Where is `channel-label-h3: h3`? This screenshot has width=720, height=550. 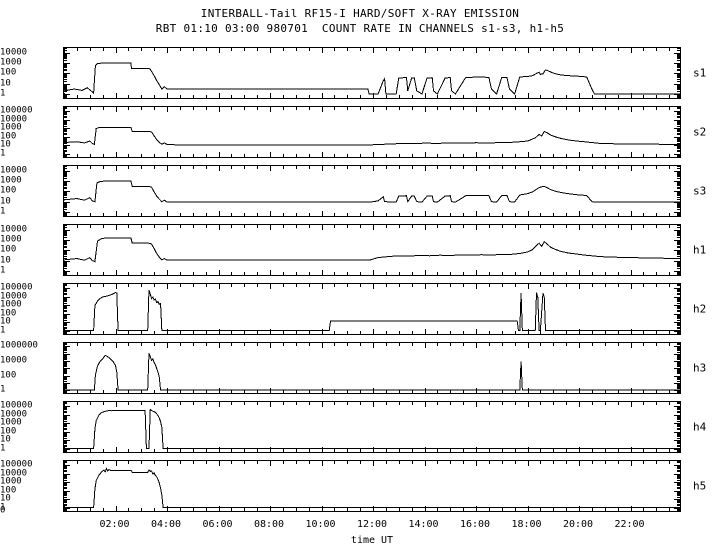 channel-label-h3: h3 is located at coordinates (700, 368).